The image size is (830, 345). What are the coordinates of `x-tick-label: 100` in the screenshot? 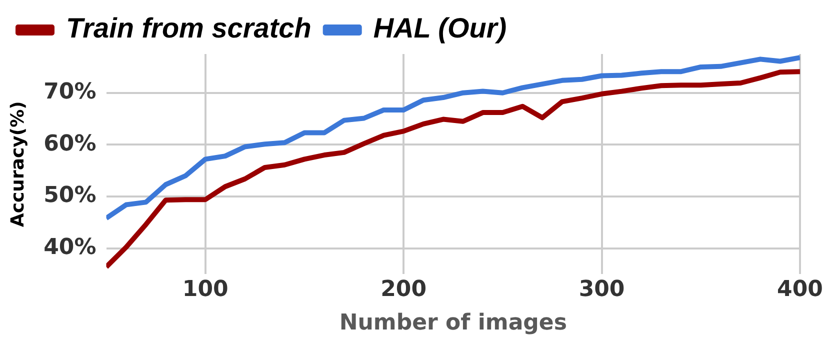 It's located at (205, 289).